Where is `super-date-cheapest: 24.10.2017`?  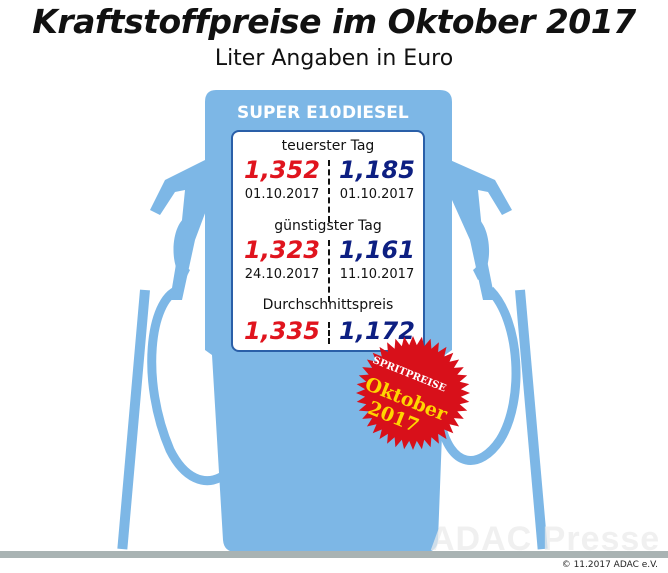
super-date-cheapest: 24.10.2017 is located at coordinates (282, 274).